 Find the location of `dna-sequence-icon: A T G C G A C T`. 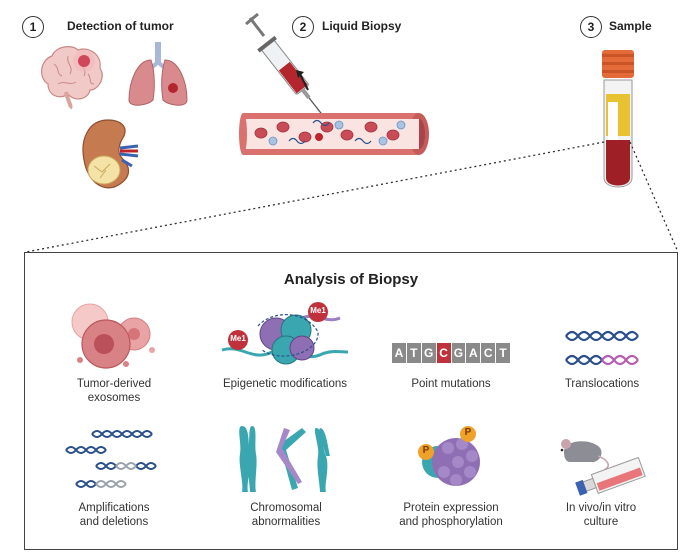

dna-sequence-icon: A T G C G A C T is located at coordinates (451, 353).